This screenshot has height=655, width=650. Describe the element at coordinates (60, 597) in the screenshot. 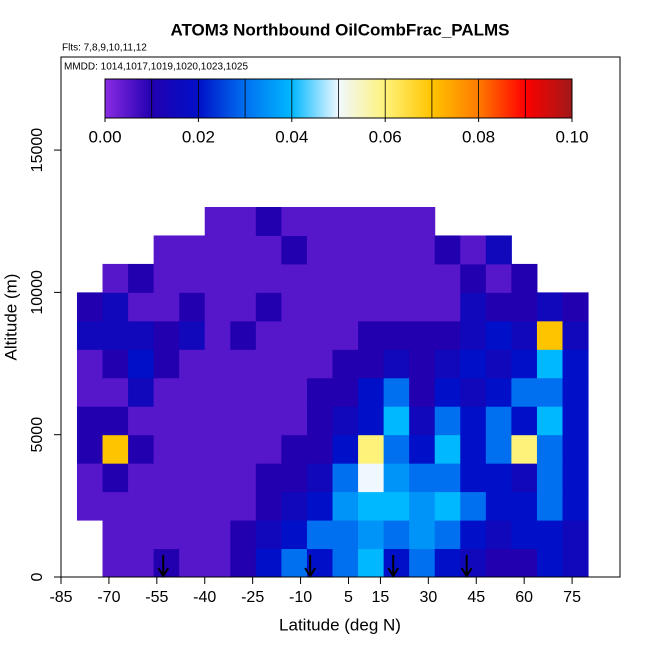

I see `x-tick-label: -85` at that location.